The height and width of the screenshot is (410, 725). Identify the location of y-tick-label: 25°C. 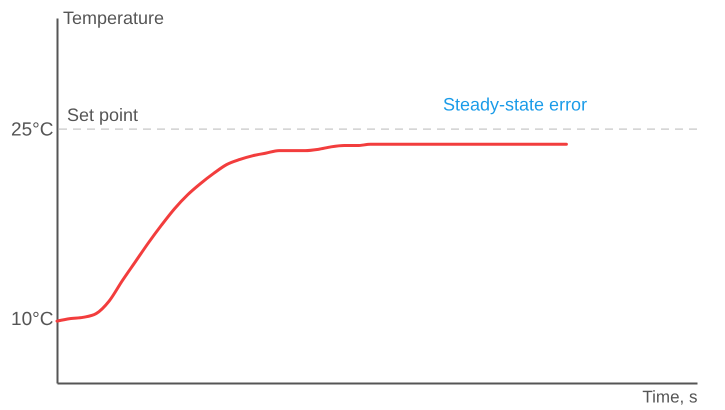
(32, 130).